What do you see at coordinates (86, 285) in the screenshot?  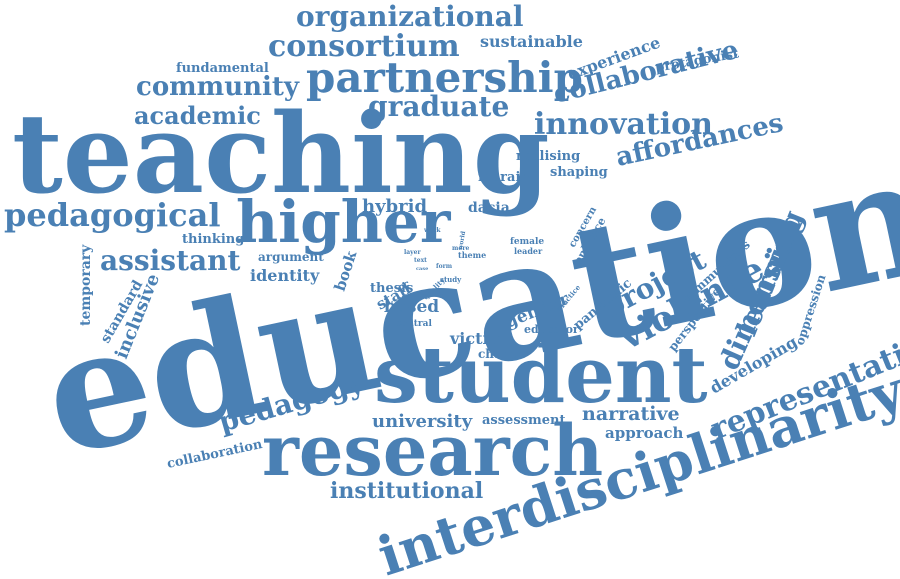 I see `word-temporary: temporary` at bounding box center [86, 285].